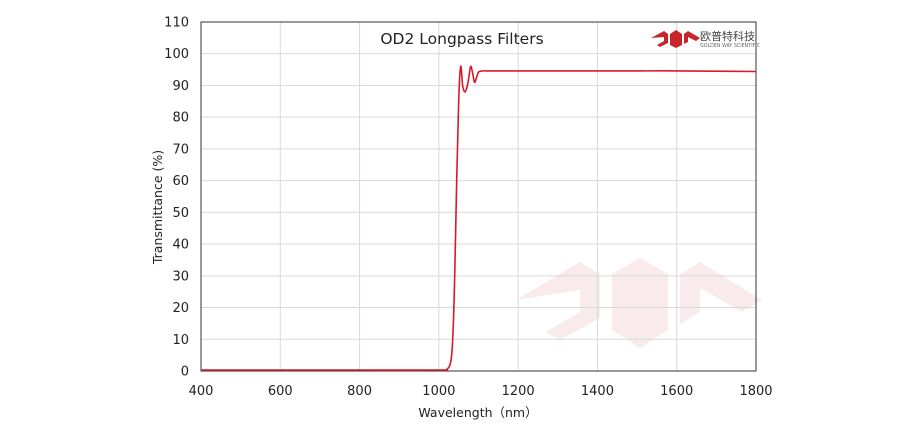 The image size is (924, 440). I want to click on x-tick-label: 600, so click(280, 391).